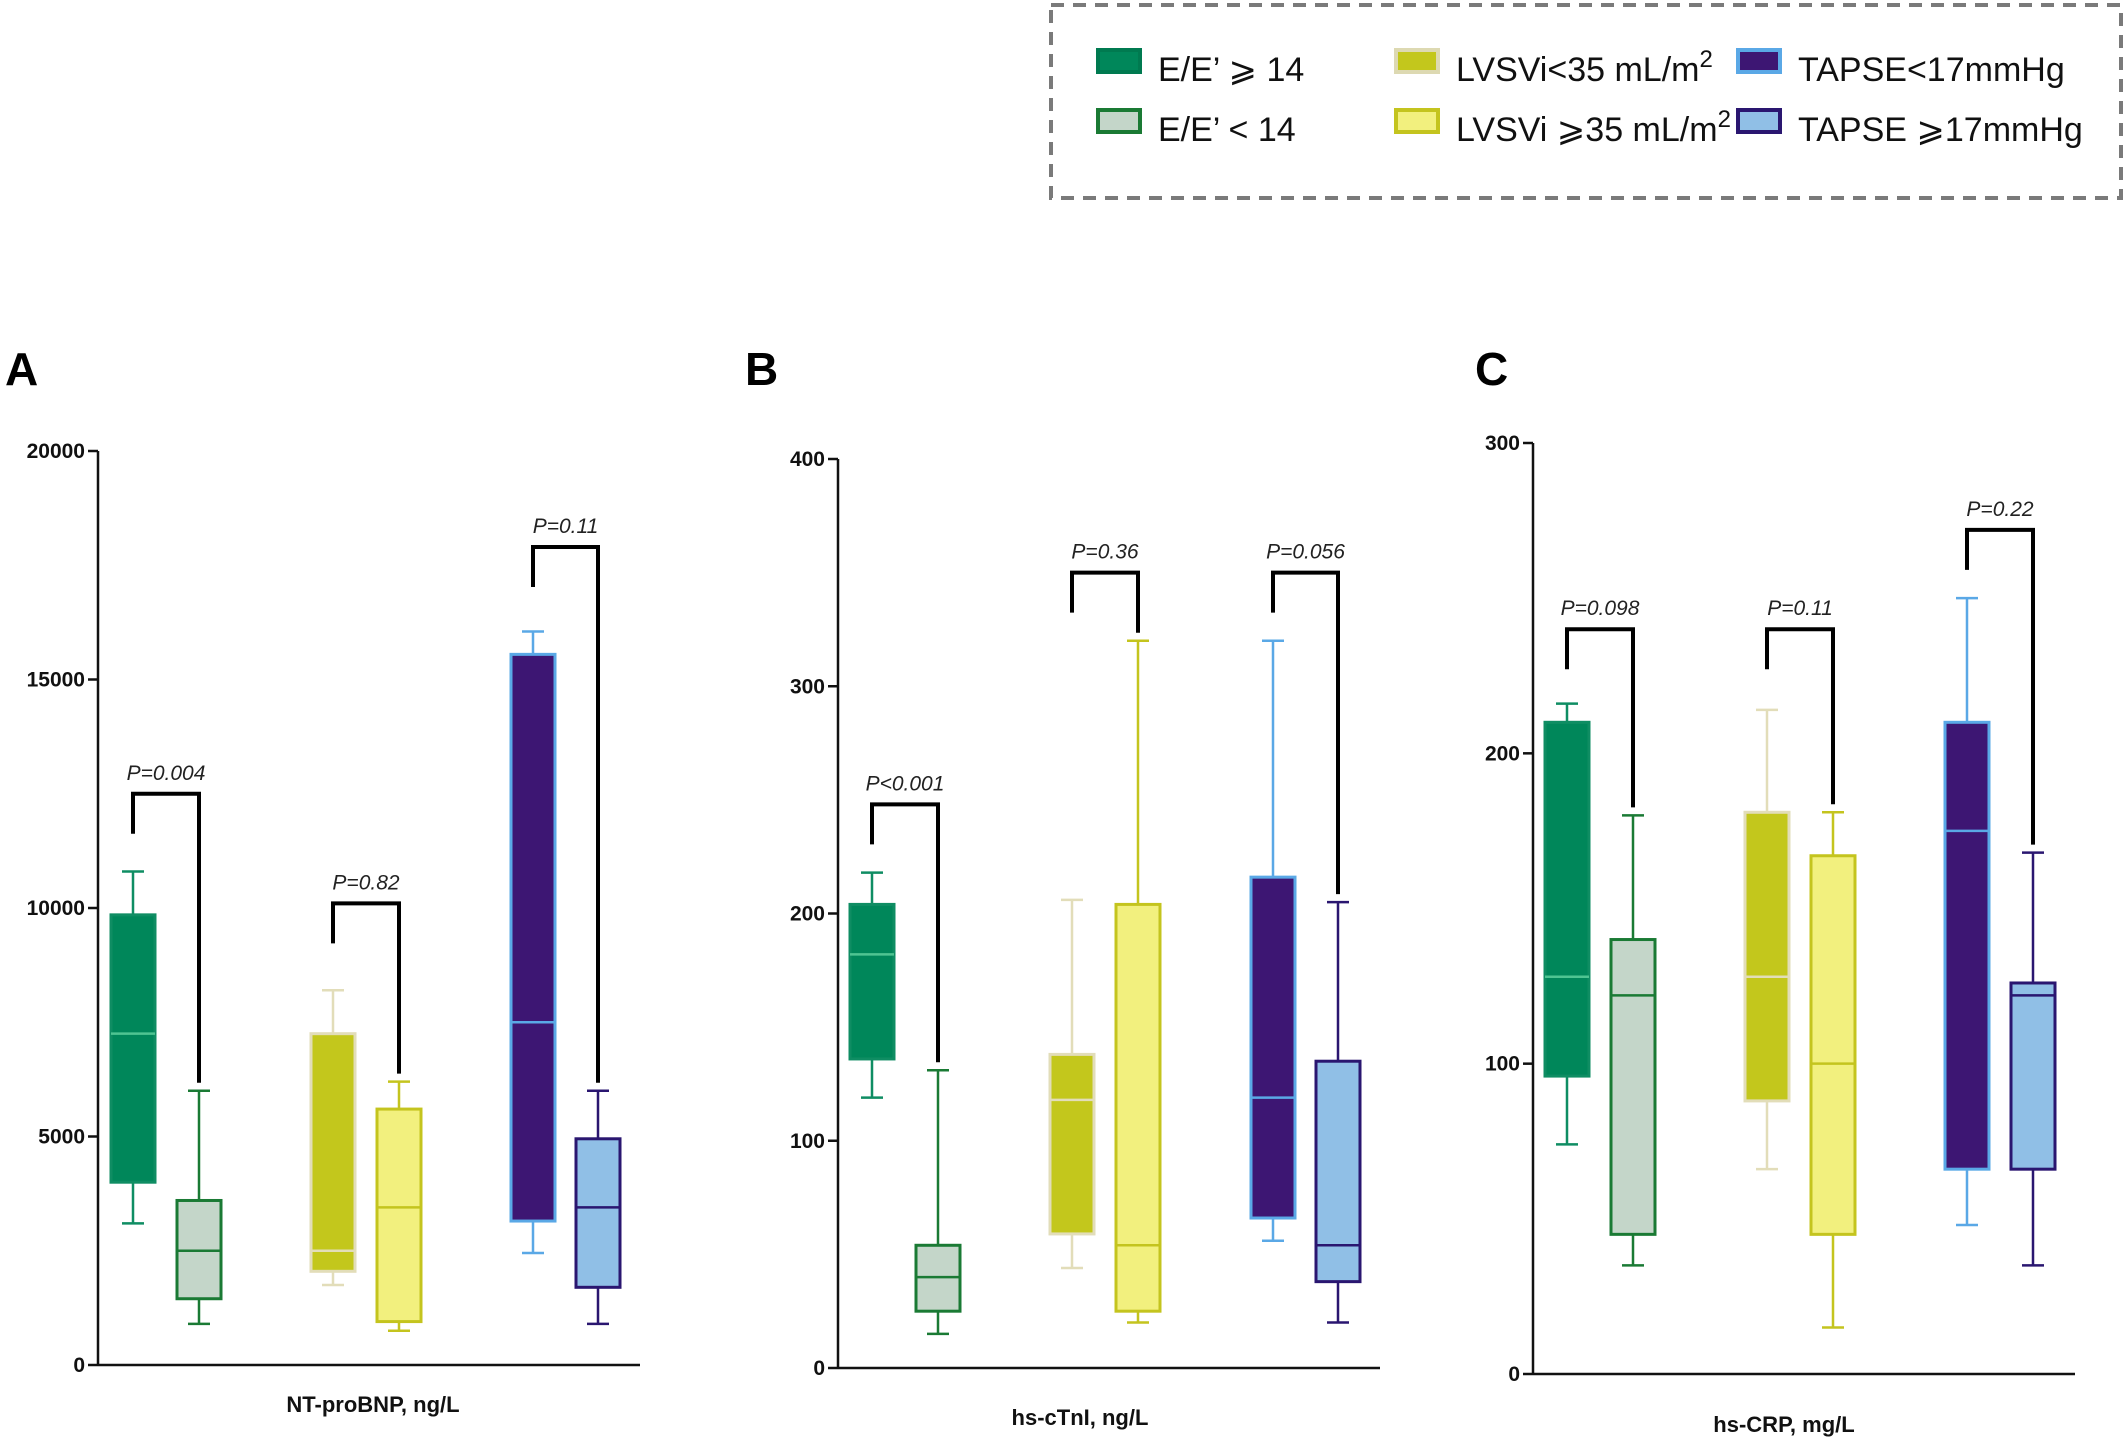 The width and height of the screenshot is (2128, 1444). What do you see at coordinates (1231, 70) in the screenshot?
I see `legend-label: E/E’ ⩾ 14` at bounding box center [1231, 70].